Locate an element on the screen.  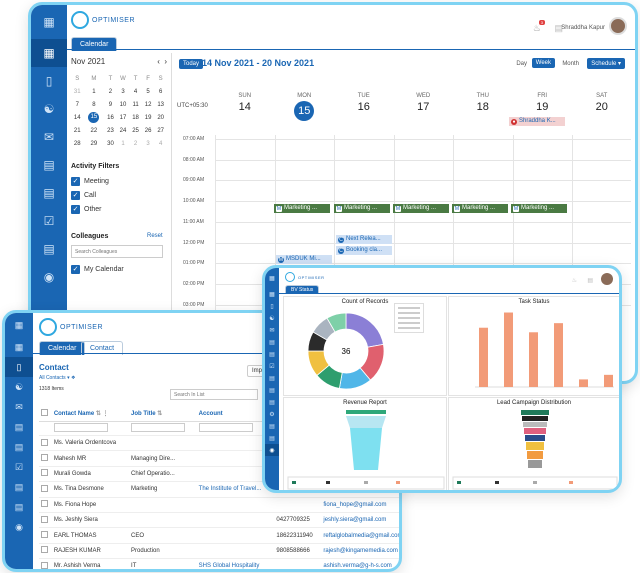
mini-day: 24 is located at coordinates (123, 130).